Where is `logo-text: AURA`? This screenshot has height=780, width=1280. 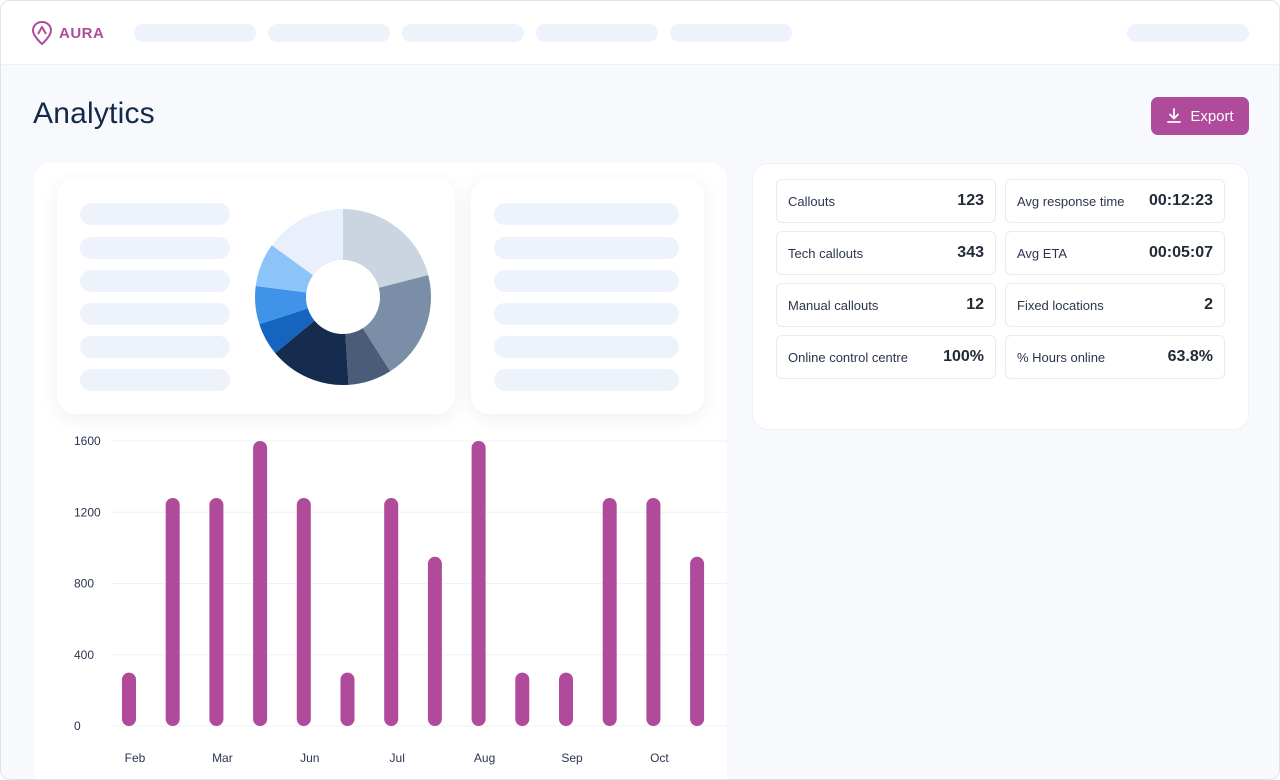
logo-text: AURA is located at coordinates (82, 33).